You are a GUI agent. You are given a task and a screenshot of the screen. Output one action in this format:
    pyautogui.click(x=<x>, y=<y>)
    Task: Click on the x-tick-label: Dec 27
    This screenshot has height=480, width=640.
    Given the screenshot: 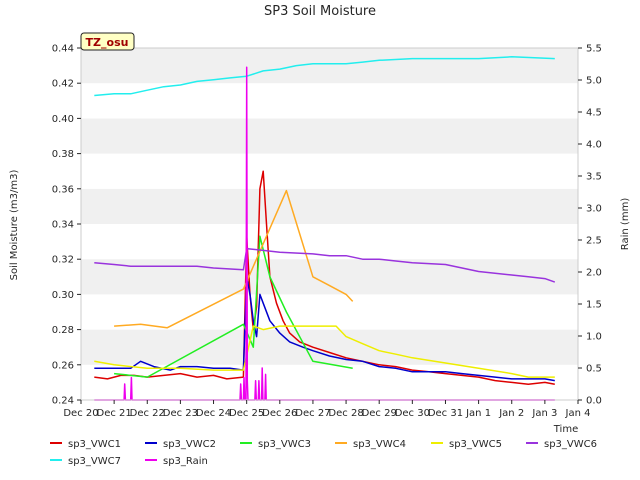 What is the action you would take?
    pyautogui.click(x=312, y=413)
    